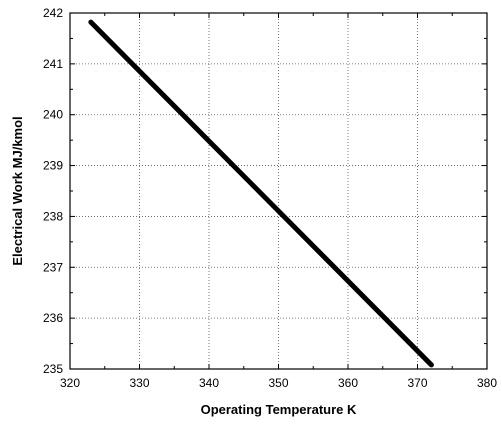  I want to click on y-tick-label: 237, so click(53, 267).